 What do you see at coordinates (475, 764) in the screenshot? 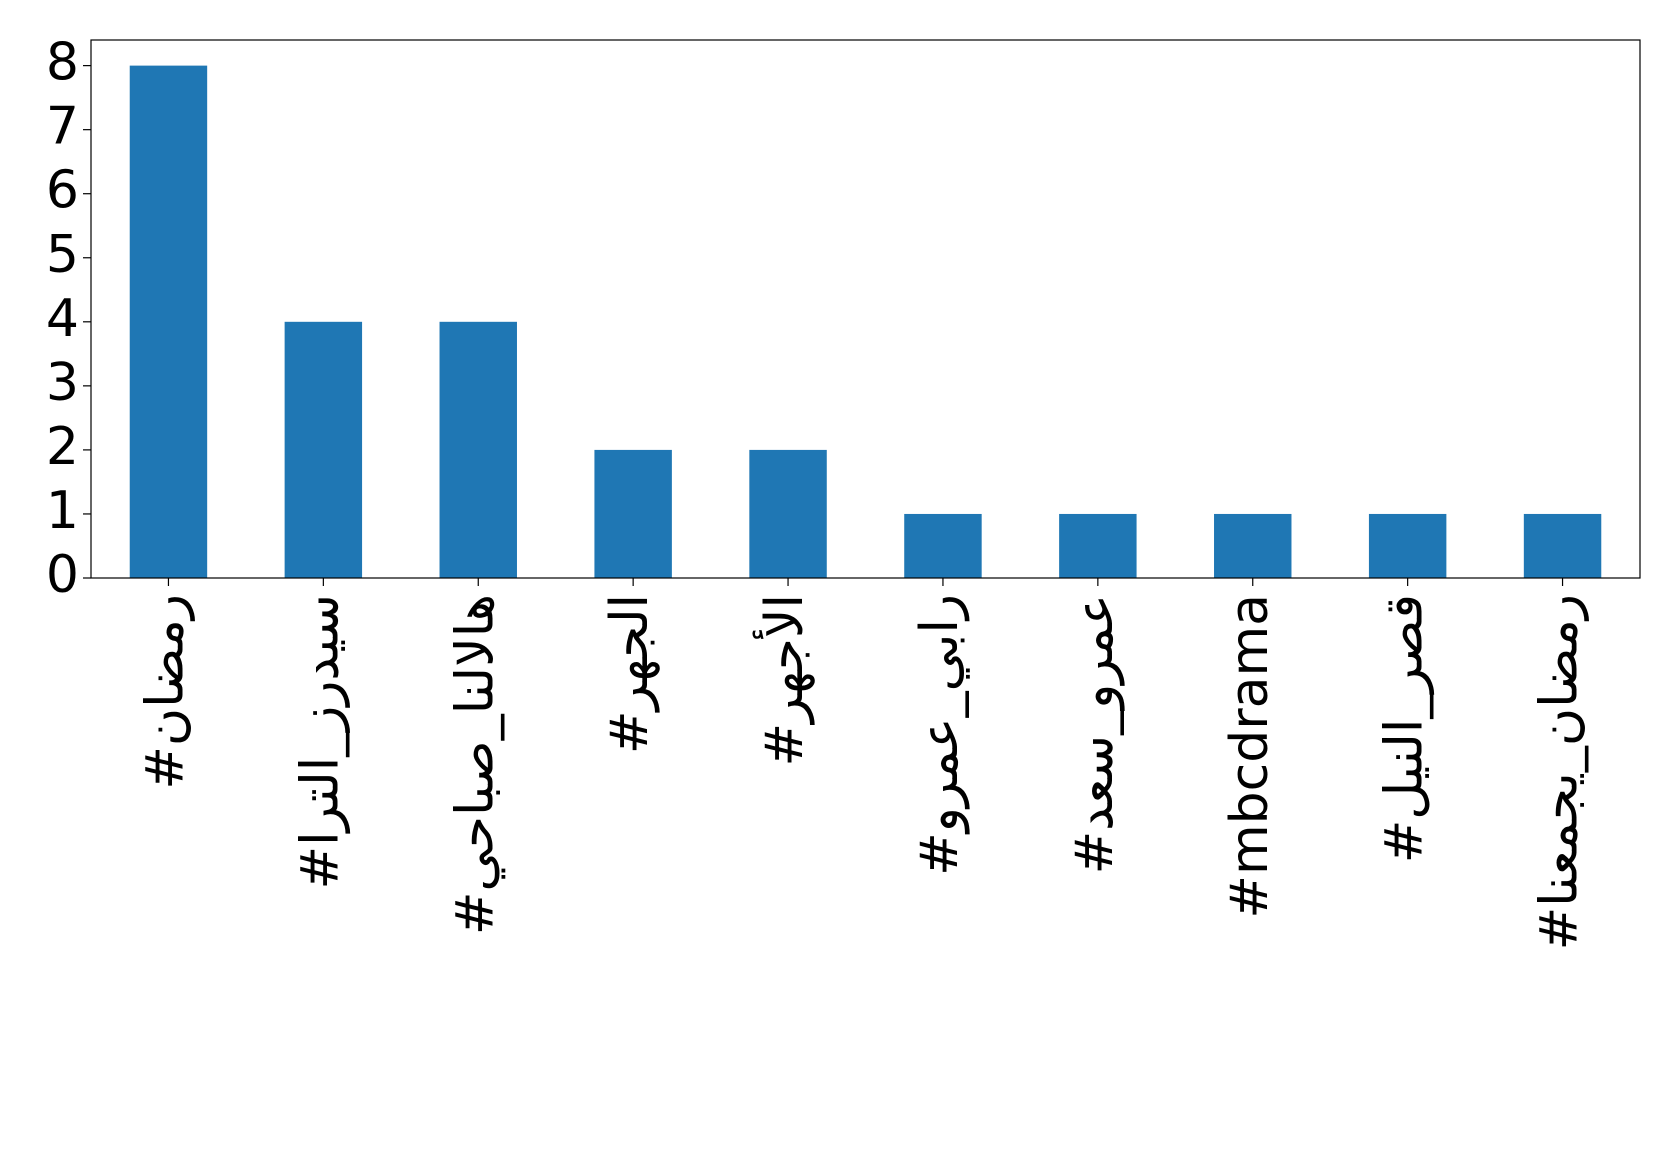
I see `x-tick-label: #هالالنا_صباحي` at bounding box center [475, 764].